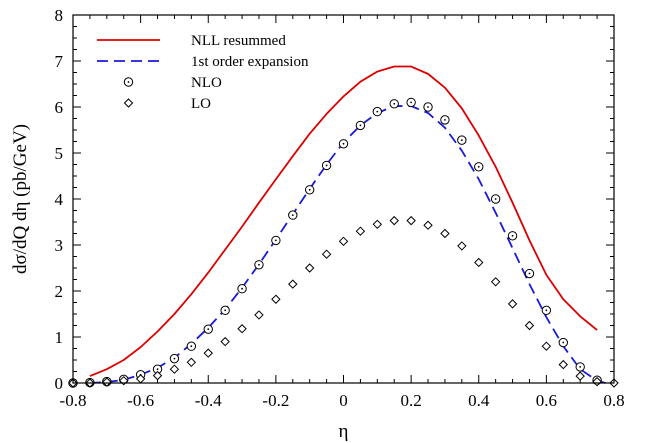  Describe the element at coordinates (343, 400) in the screenshot. I see `x-tick-label: 0` at that location.